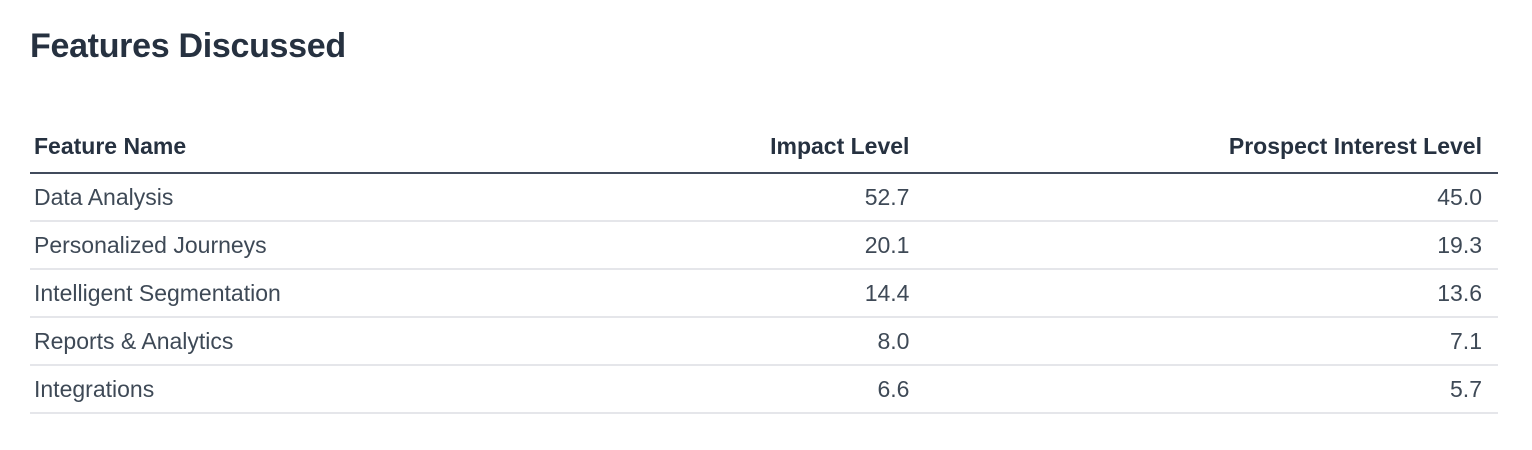 The image size is (1532, 450). I want to click on interest-level-cell: 19.3, so click(1211, 245).